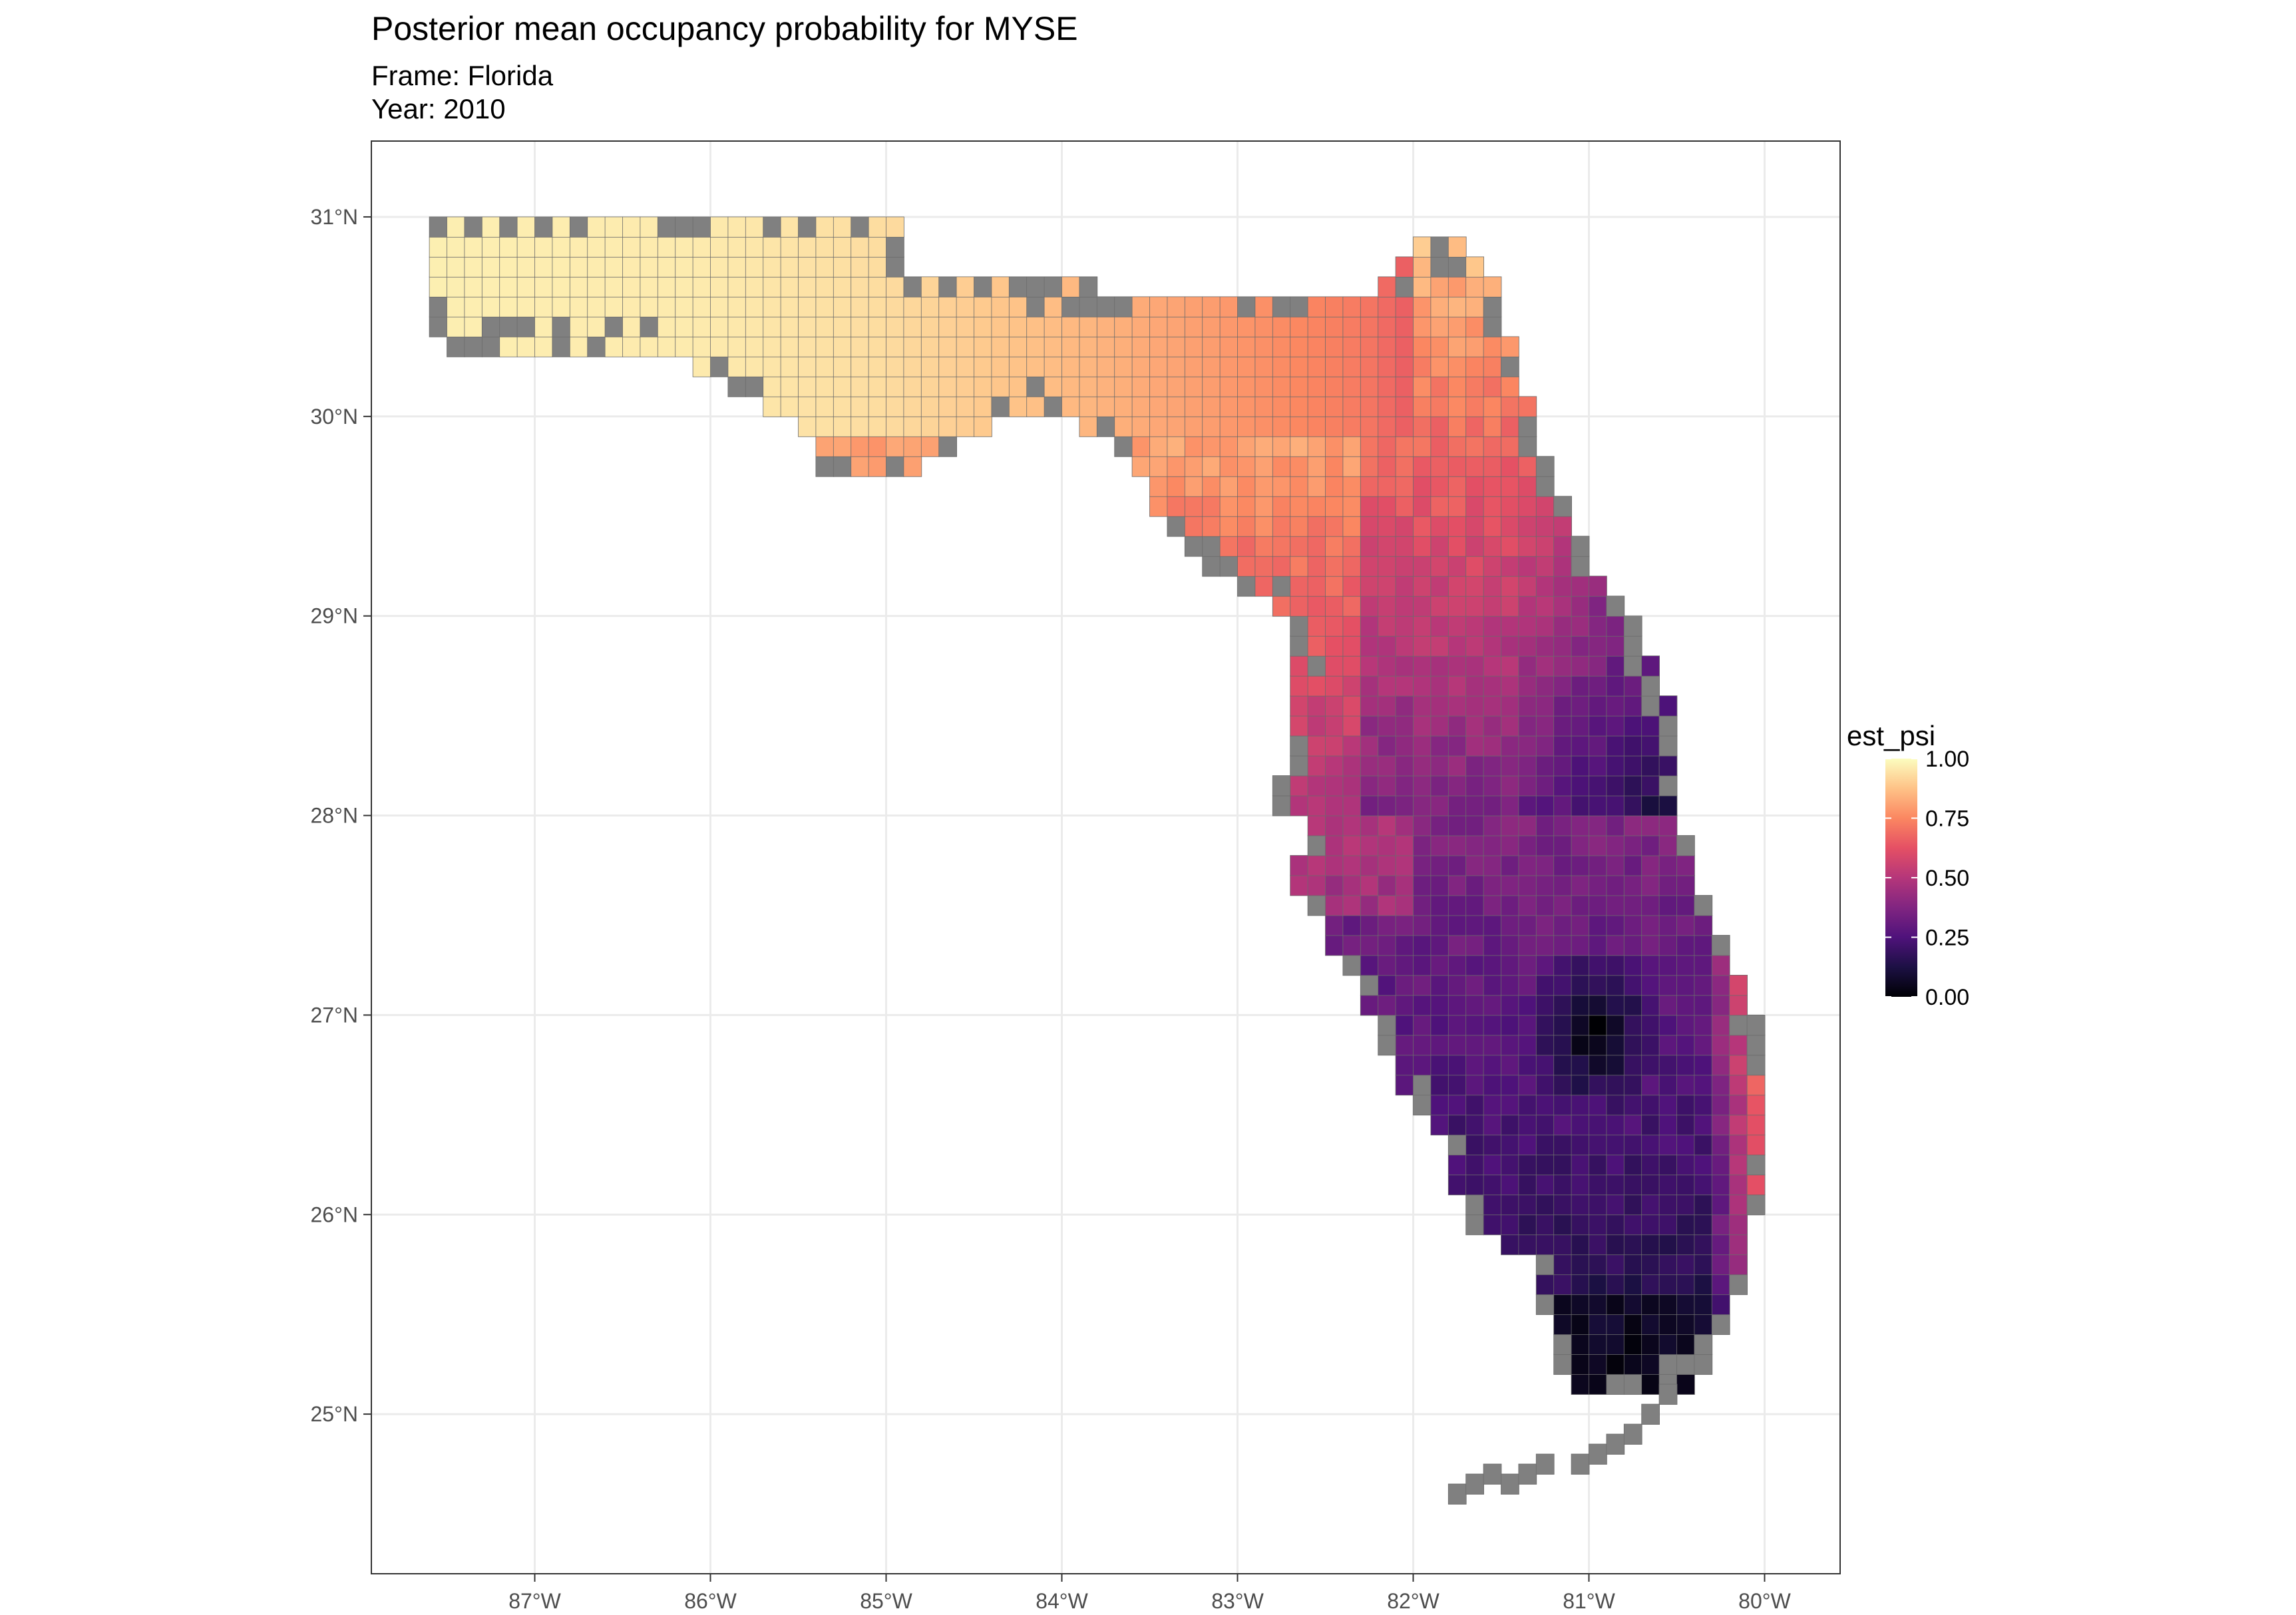 The height and width of the screenshot is (1615, 2296). Describe the element at coordinates (710, 1601) in the screenshot. I see `x-tick-label: 86°W` at that location.